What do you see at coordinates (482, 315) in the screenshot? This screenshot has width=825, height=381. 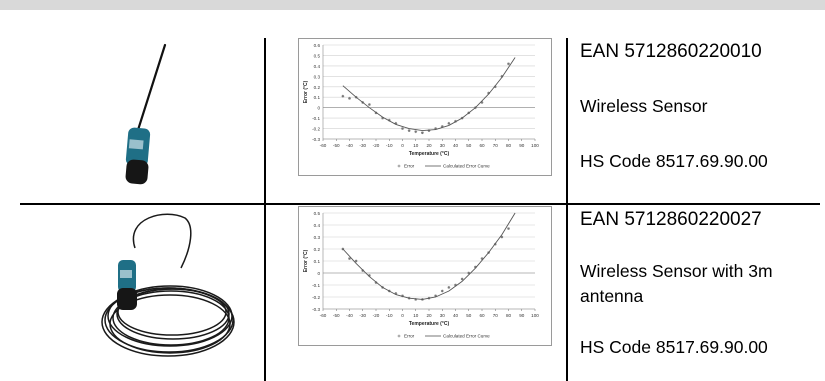 I see `x-tick-label: 60` at bounding box center [482, 315].